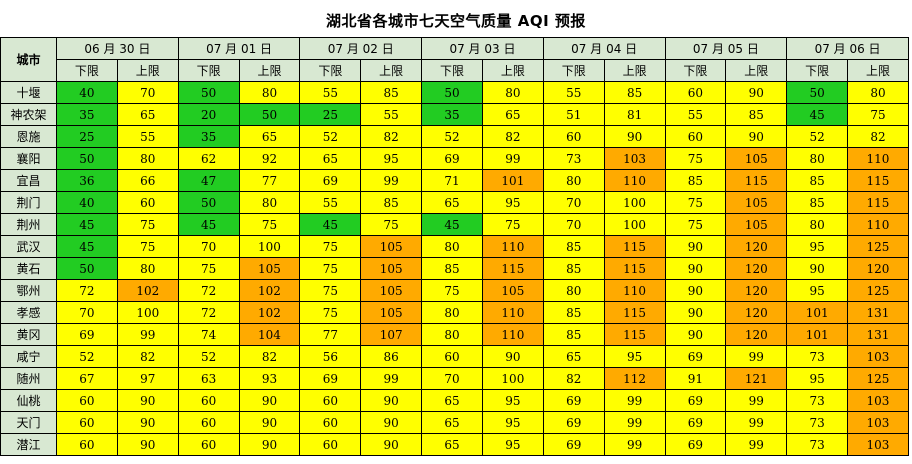 This screenshot has width=912, height=464. Describe the element at coordinates (878, 400) in the screenshot. I see `aqi-high-value: 103` at that location.